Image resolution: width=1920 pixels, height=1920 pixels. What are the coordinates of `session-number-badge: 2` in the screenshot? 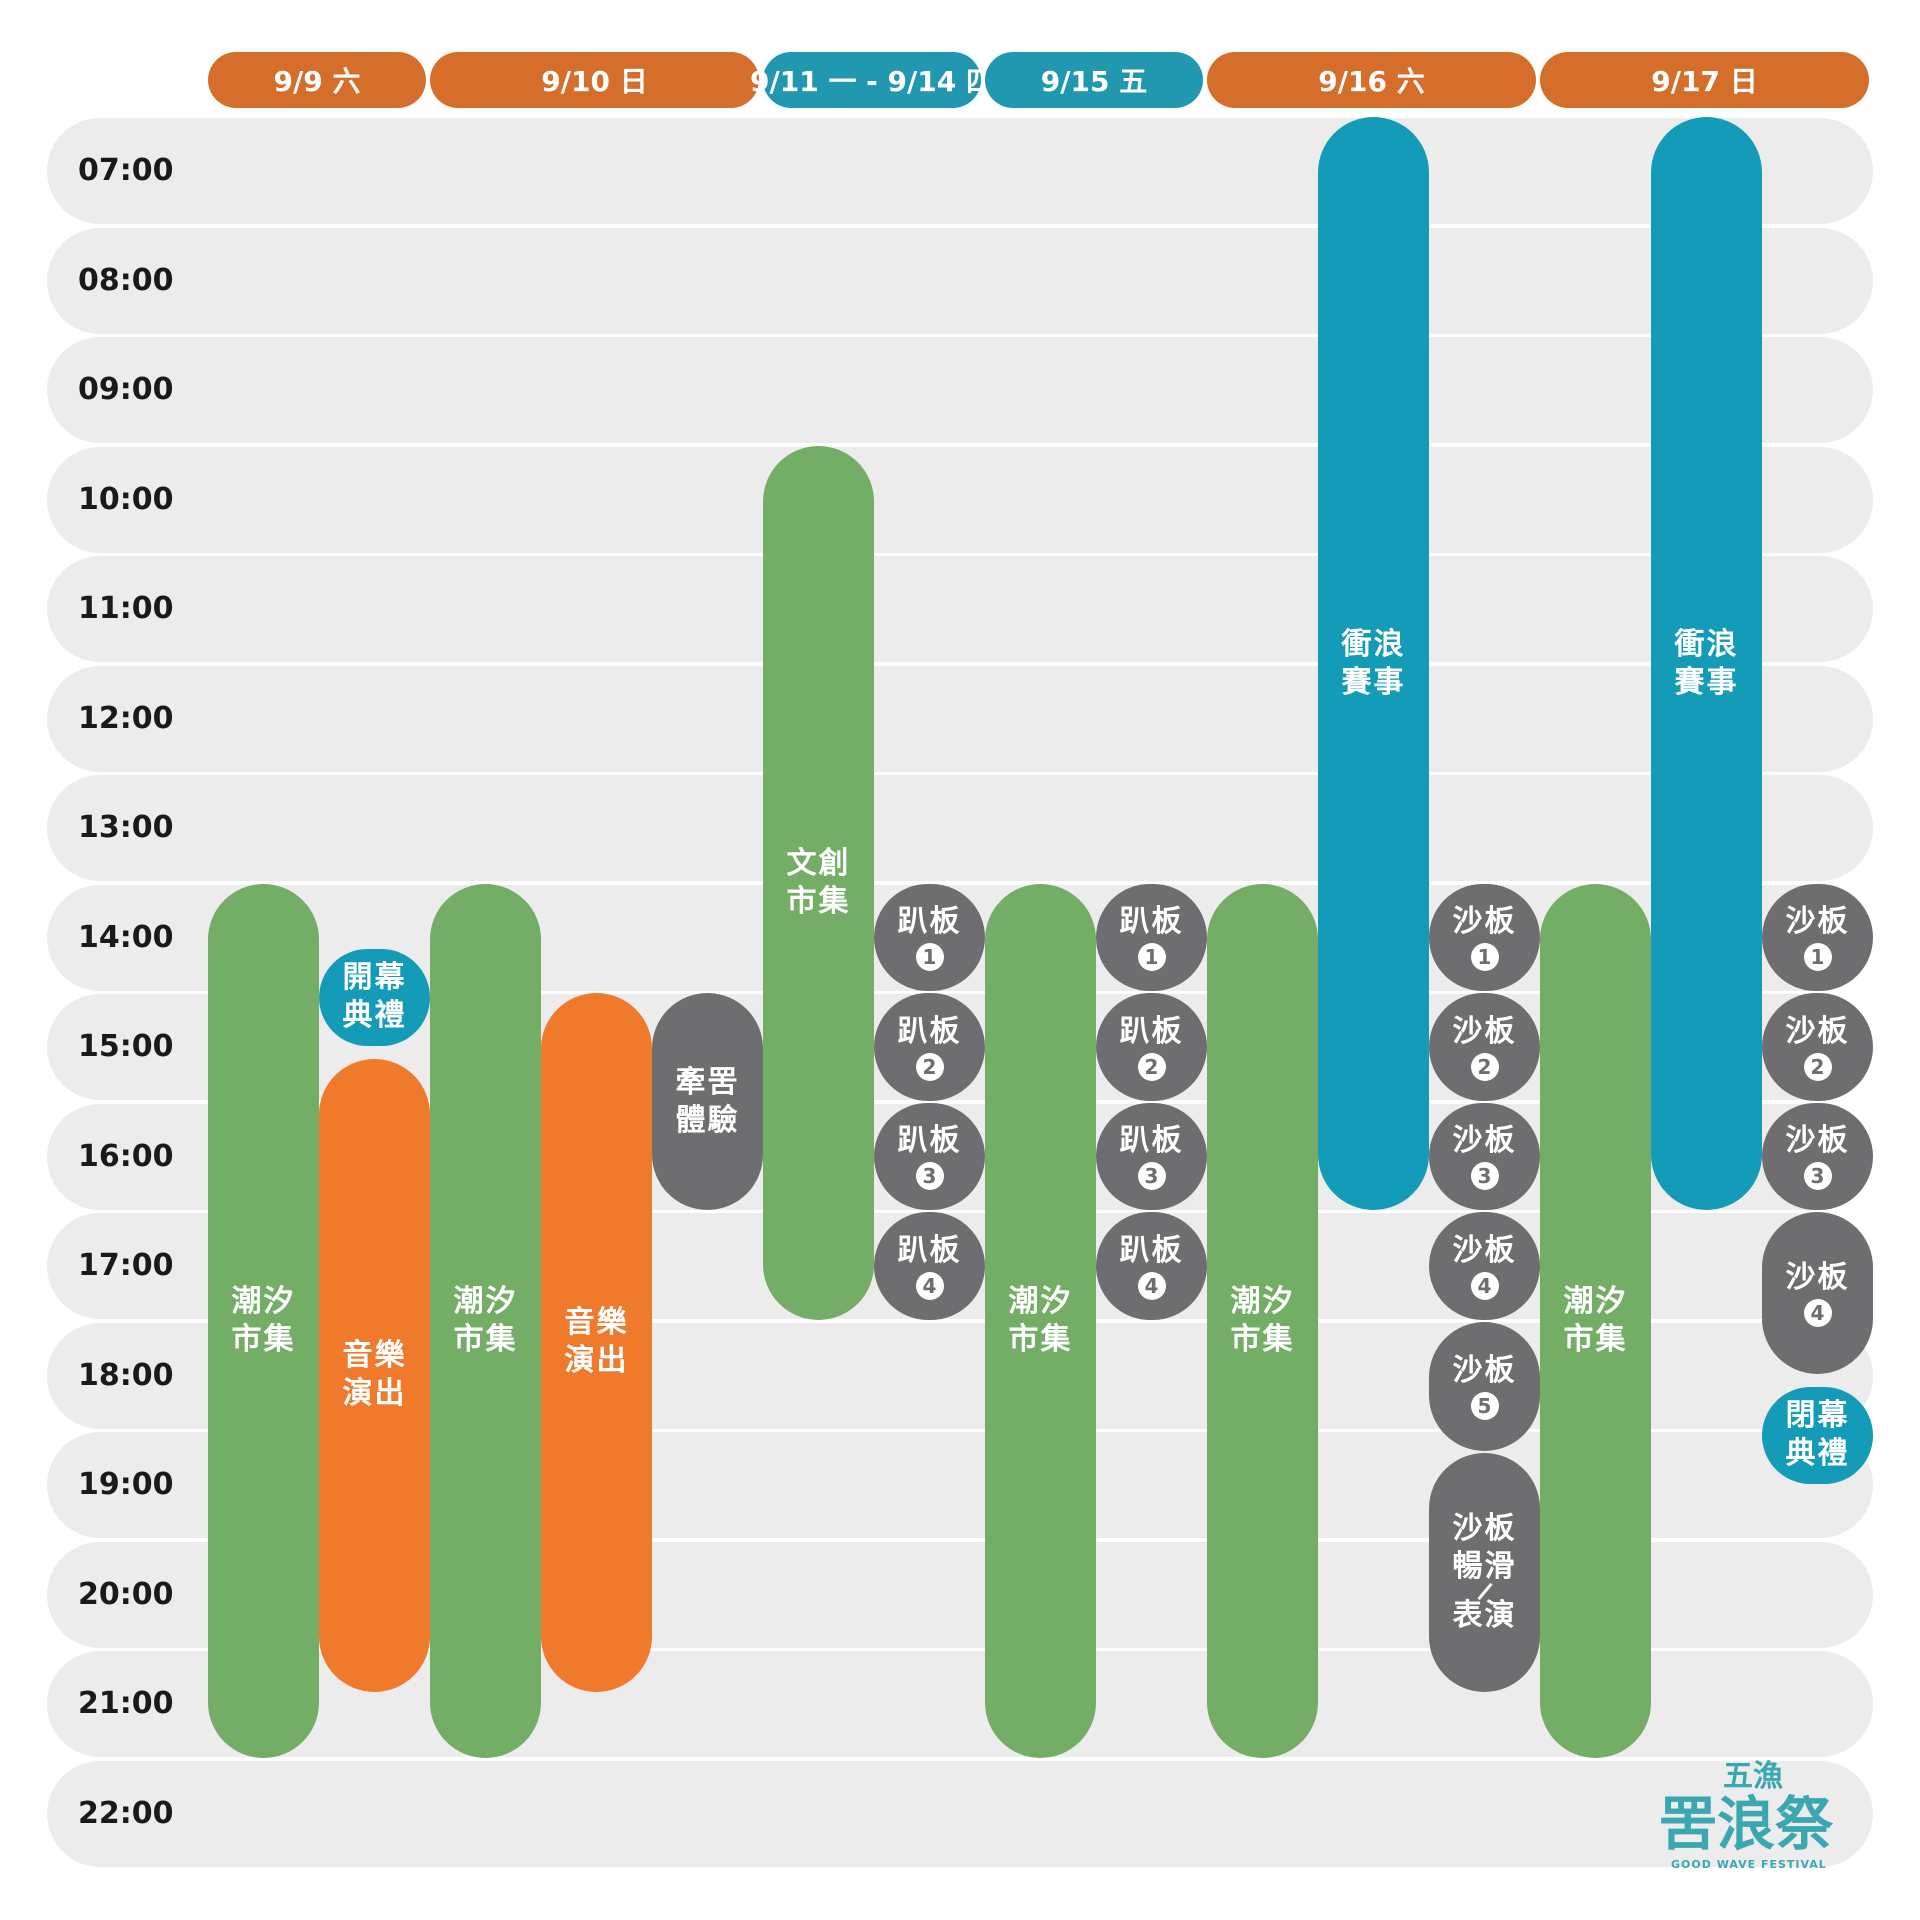 It's located at (1151, 1066).